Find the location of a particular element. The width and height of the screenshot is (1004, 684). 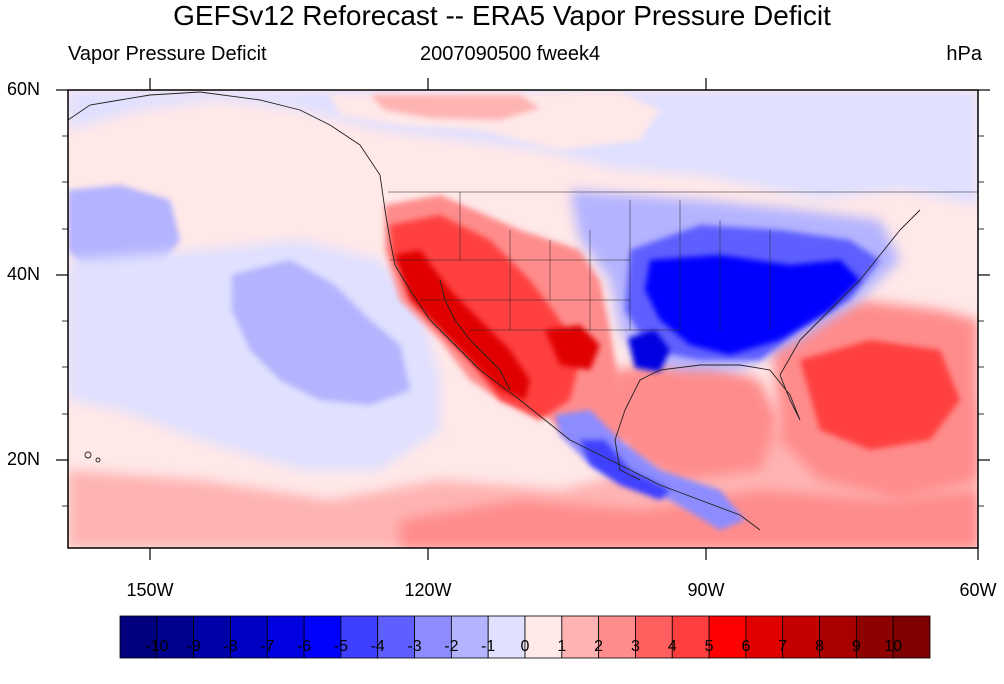

colorbar-tick-label: 9 is located at coordinates (856, 646).